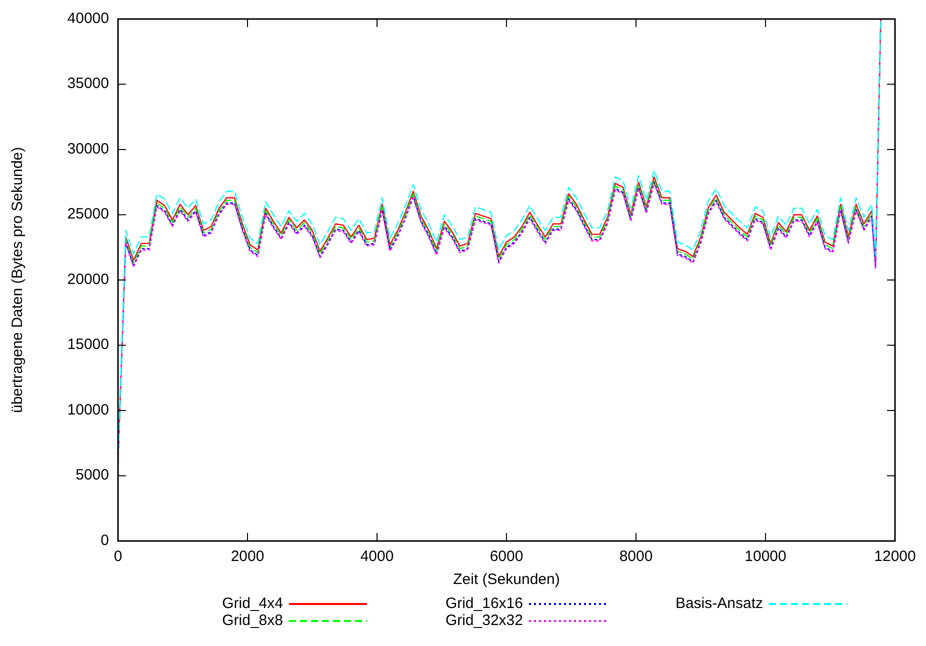 The image size is (926, 646). What do you see at coordinates (506, 579) in the screenshot?
I see `x-axis-title: Zeit (Sekunden)` at bounding box center [506, 579].